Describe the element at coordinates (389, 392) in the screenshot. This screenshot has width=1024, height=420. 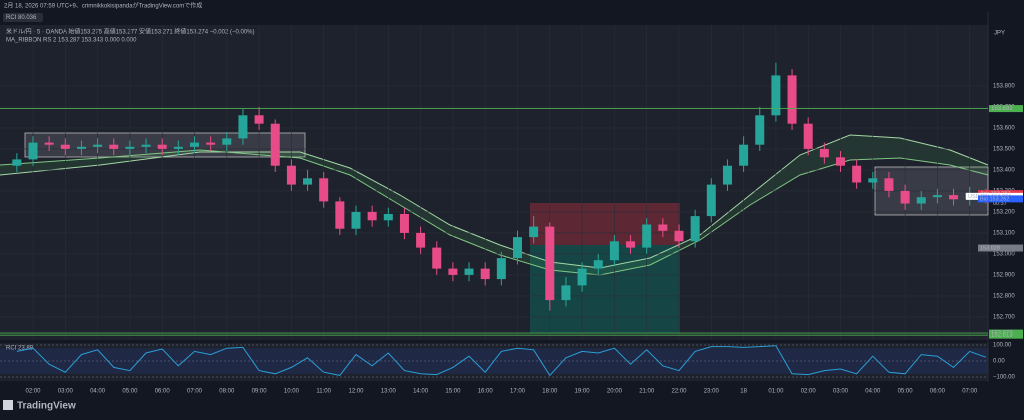
I see `x-tick-label: 13:00` at that location.